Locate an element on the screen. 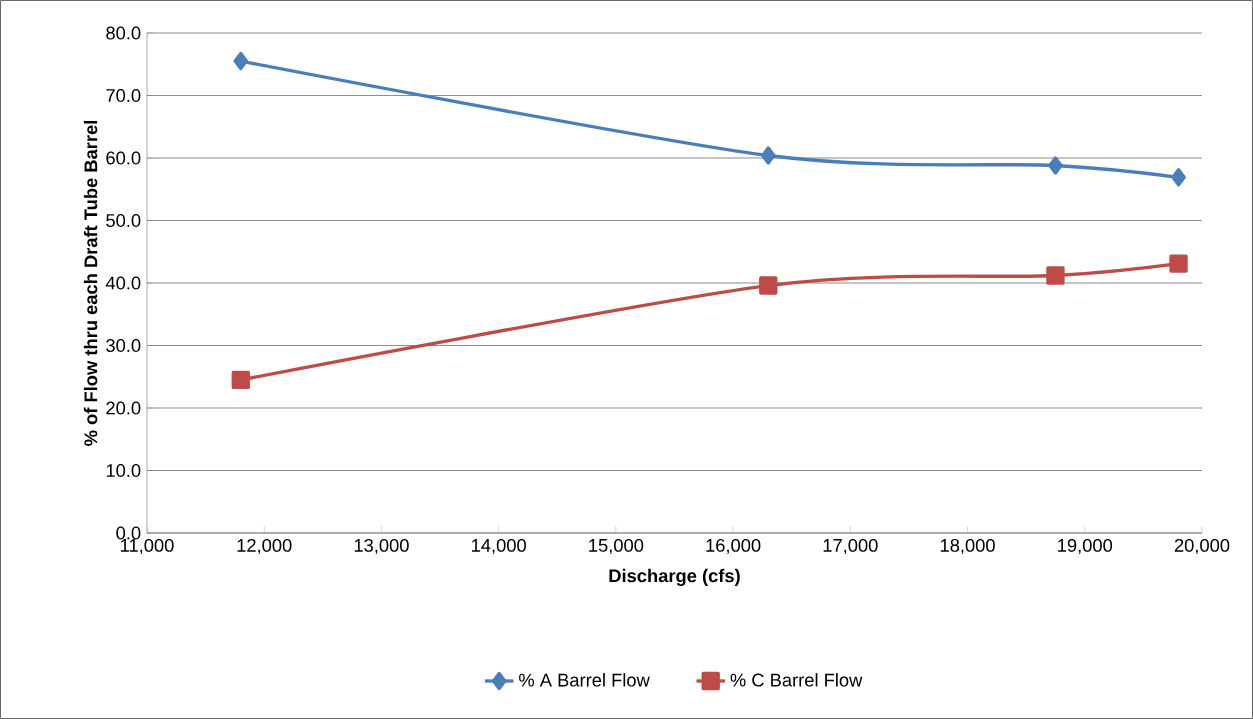 The height and width of the screenshot is (719, 1253). legend-label: % C Barrel Flow is located at coordinates (796, 680).